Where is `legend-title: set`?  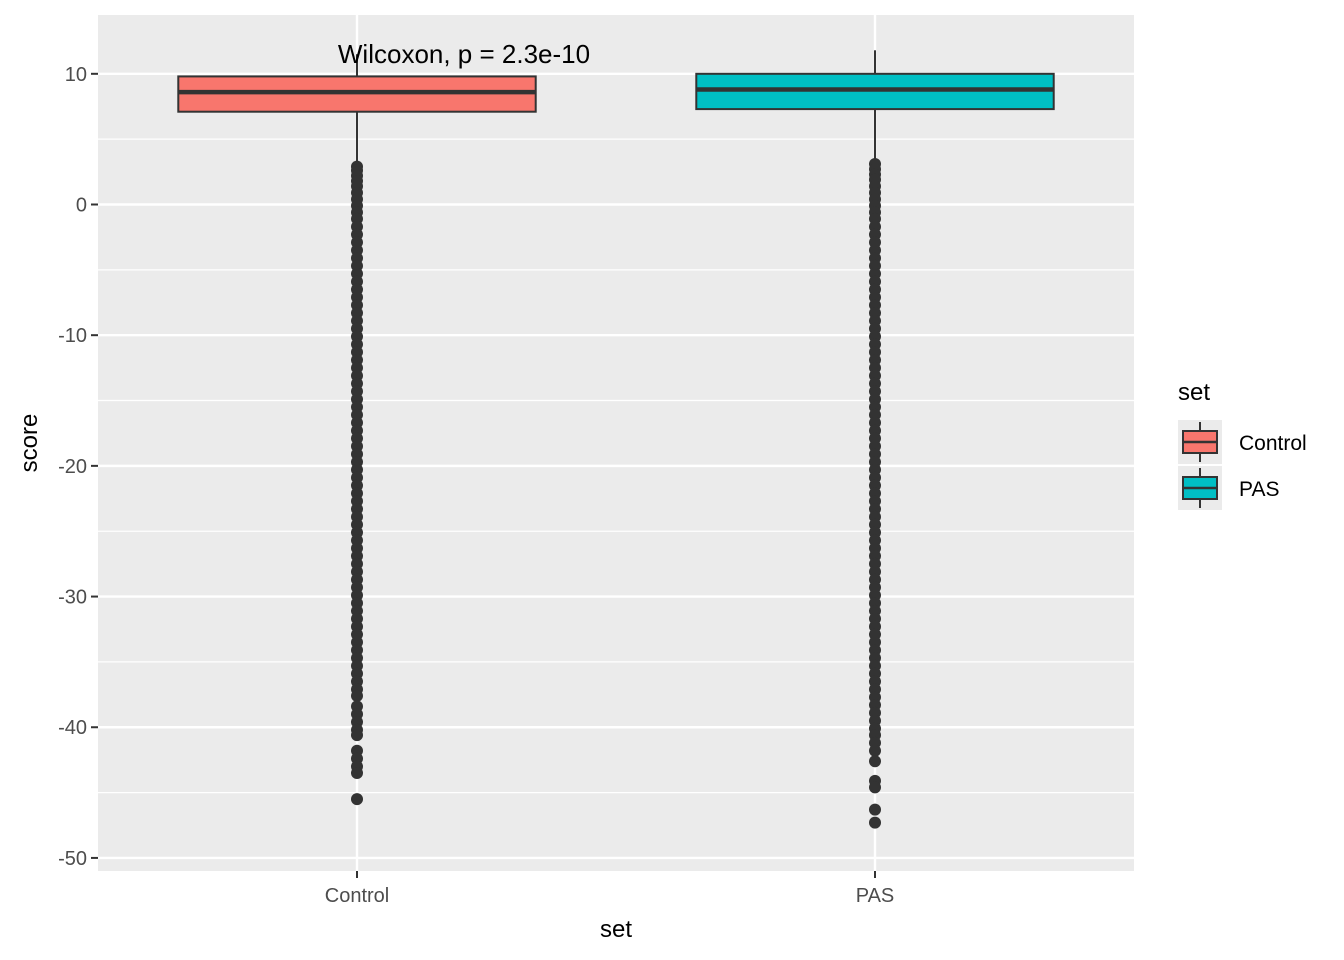
legend-title: set is located at coordinates (1194, 392).